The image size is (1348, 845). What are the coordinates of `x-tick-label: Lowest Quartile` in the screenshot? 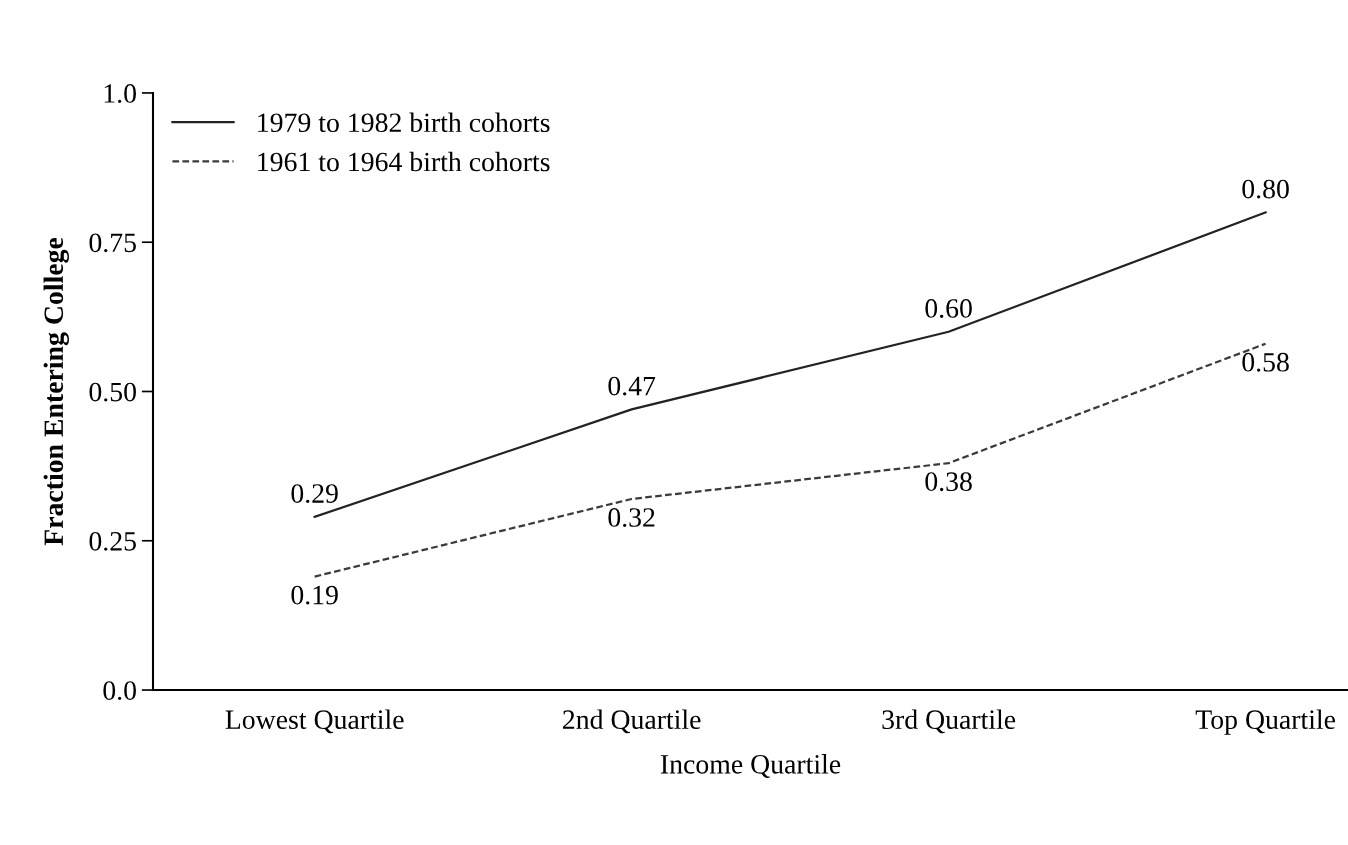 It's located at (314, 721).